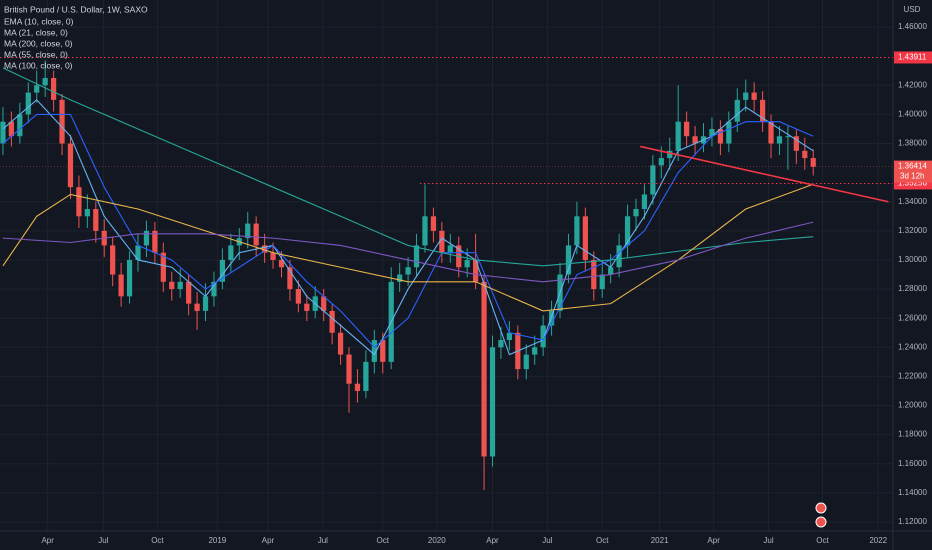 This screenshot has height=550, width=932. I want to click on y-tick-label: 1.42000, so click(912, 84).